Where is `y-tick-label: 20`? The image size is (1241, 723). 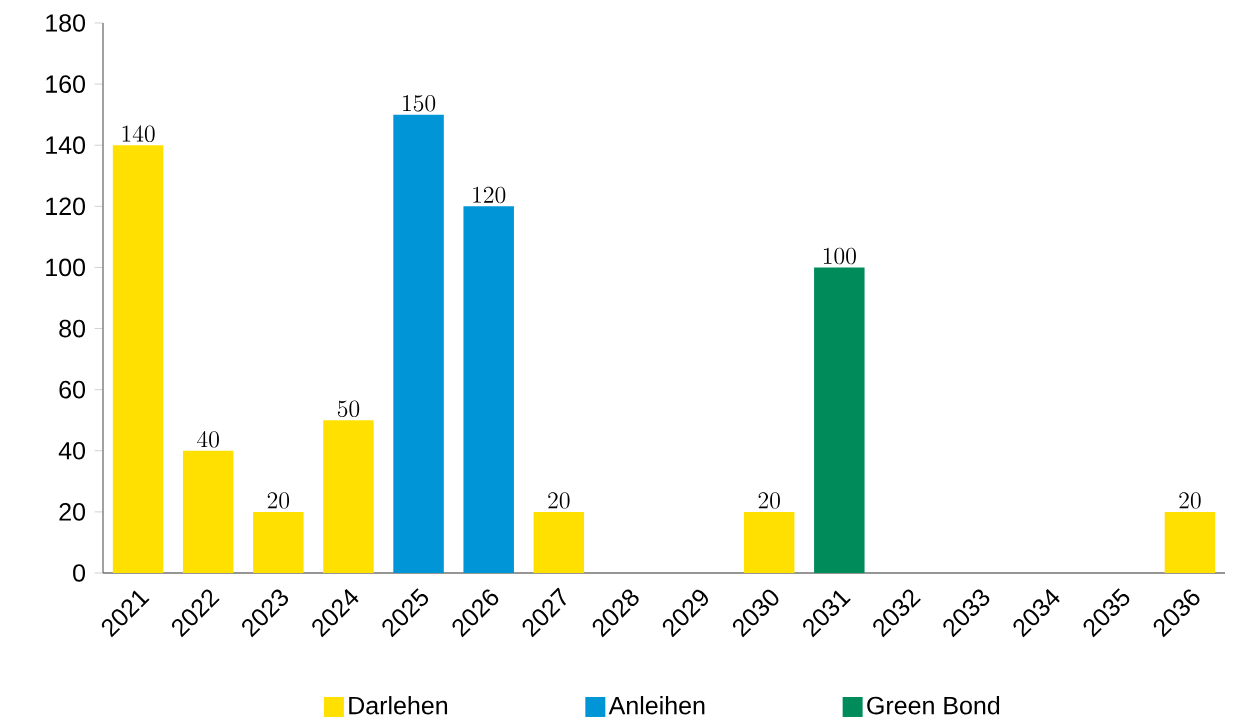
y-tick-label: 20 is located at coordinates (72, 512).